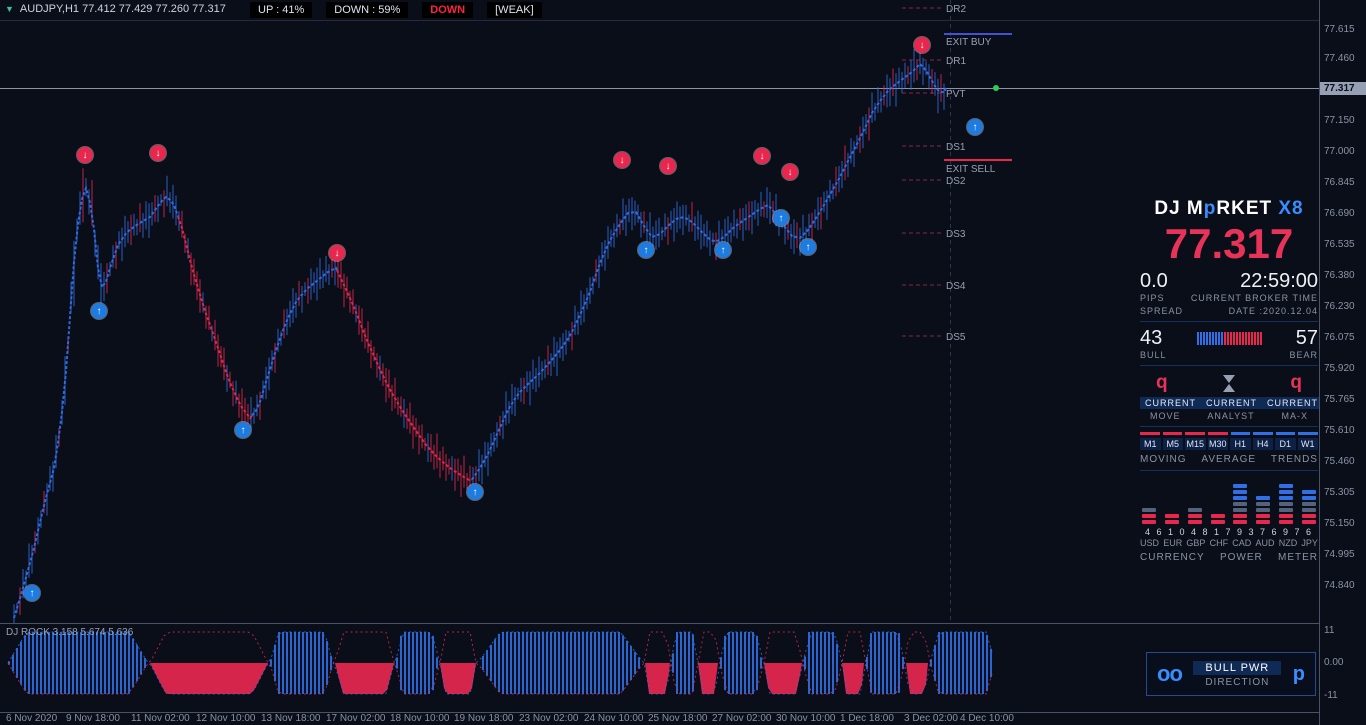 The width and height of the screenshot is (1366, 725). I want to click on price-tick: 75.460, so click(1339, 461).